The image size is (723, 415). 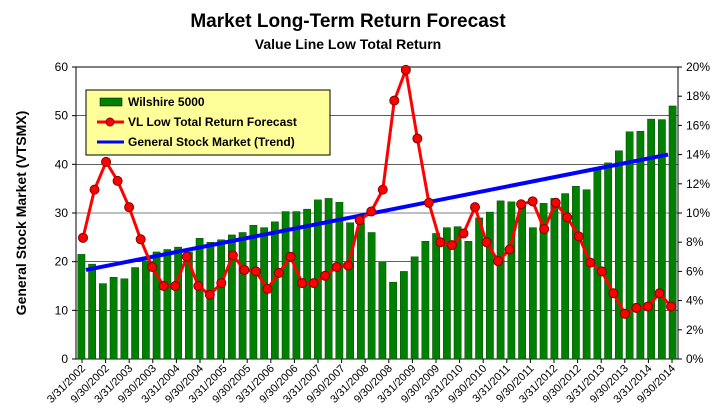 I want to click on legend-box, so click(x=208, y=122).